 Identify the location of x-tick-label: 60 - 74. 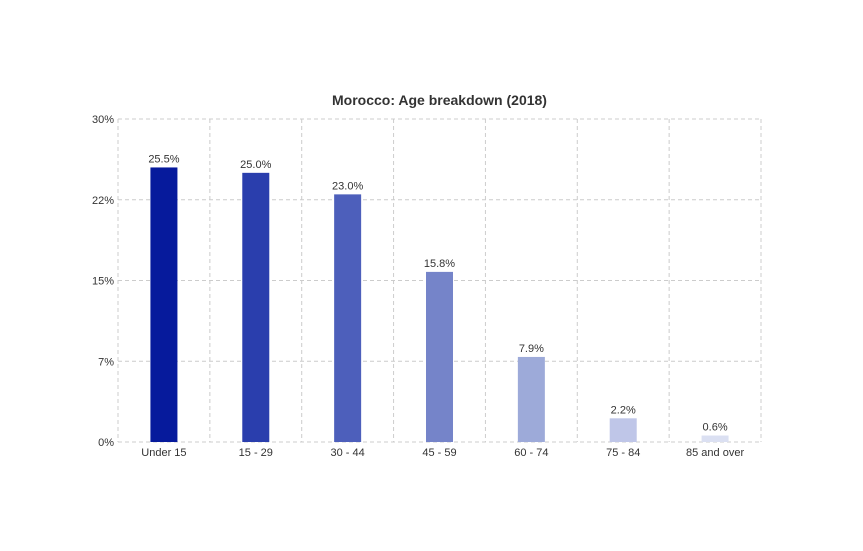
(531, 453).